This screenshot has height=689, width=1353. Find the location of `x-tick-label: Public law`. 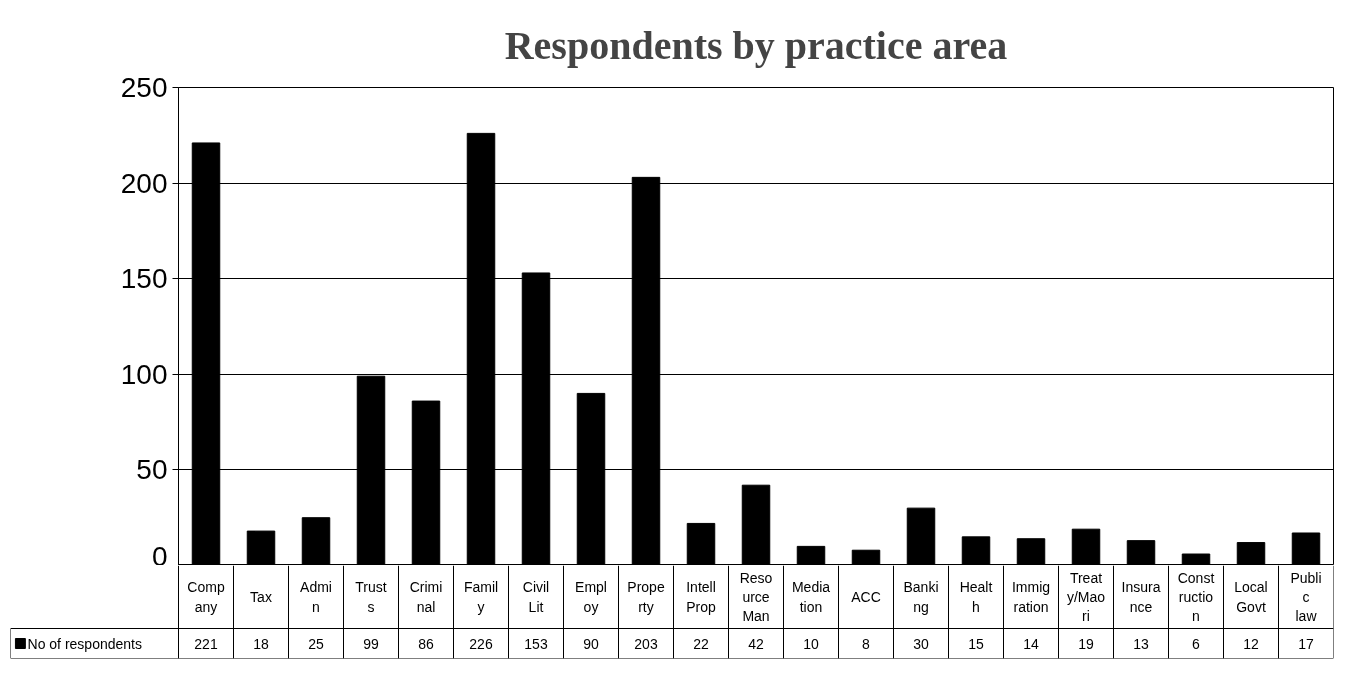

x-tick-label: Public law is located at coordinates (1306, 597).